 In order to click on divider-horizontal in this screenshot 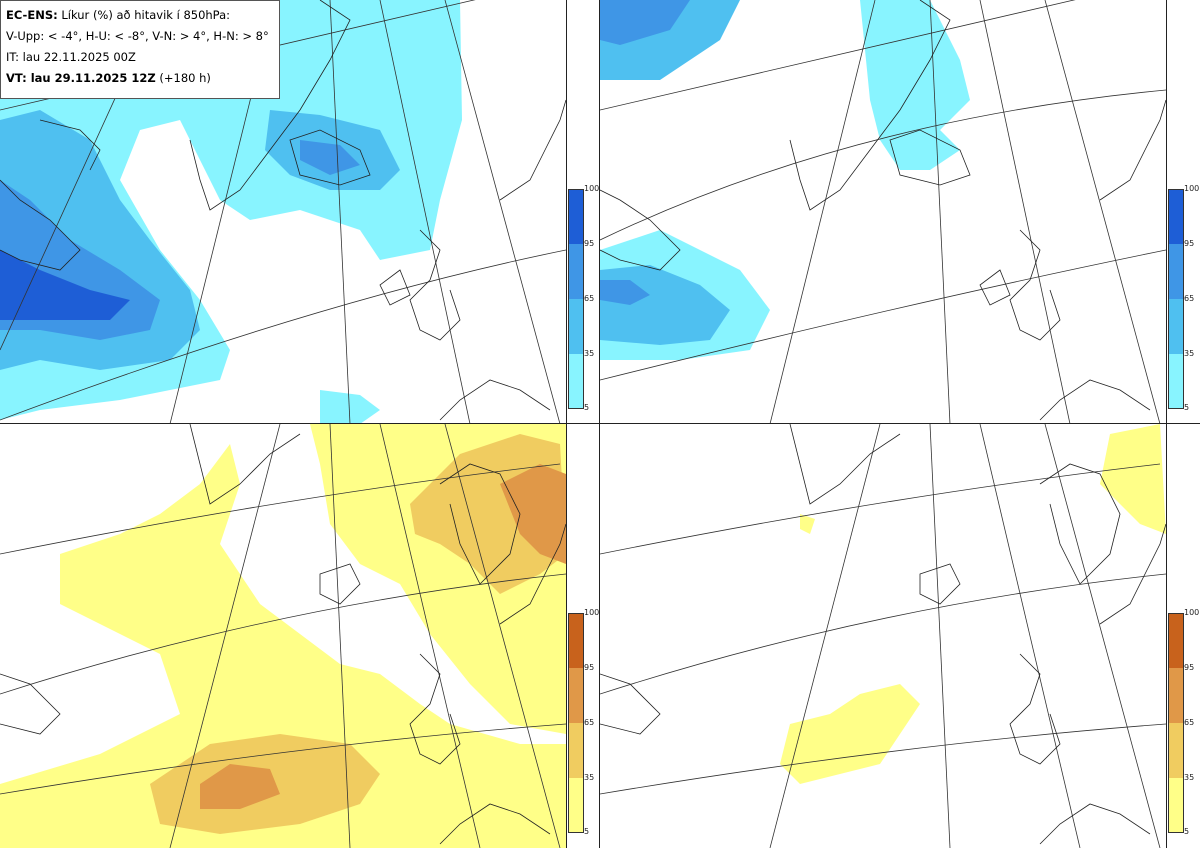, I will do `click(600, 423)`.